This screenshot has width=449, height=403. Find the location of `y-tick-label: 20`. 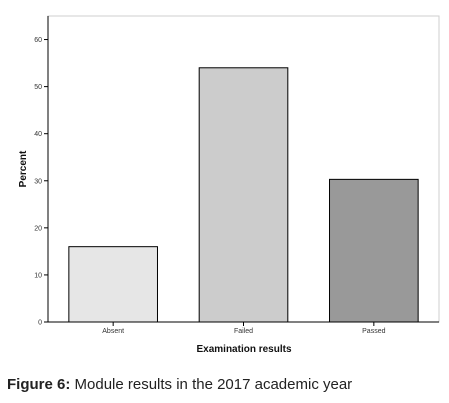

y-tick-label: 20 is located at coordinates (38, 228).